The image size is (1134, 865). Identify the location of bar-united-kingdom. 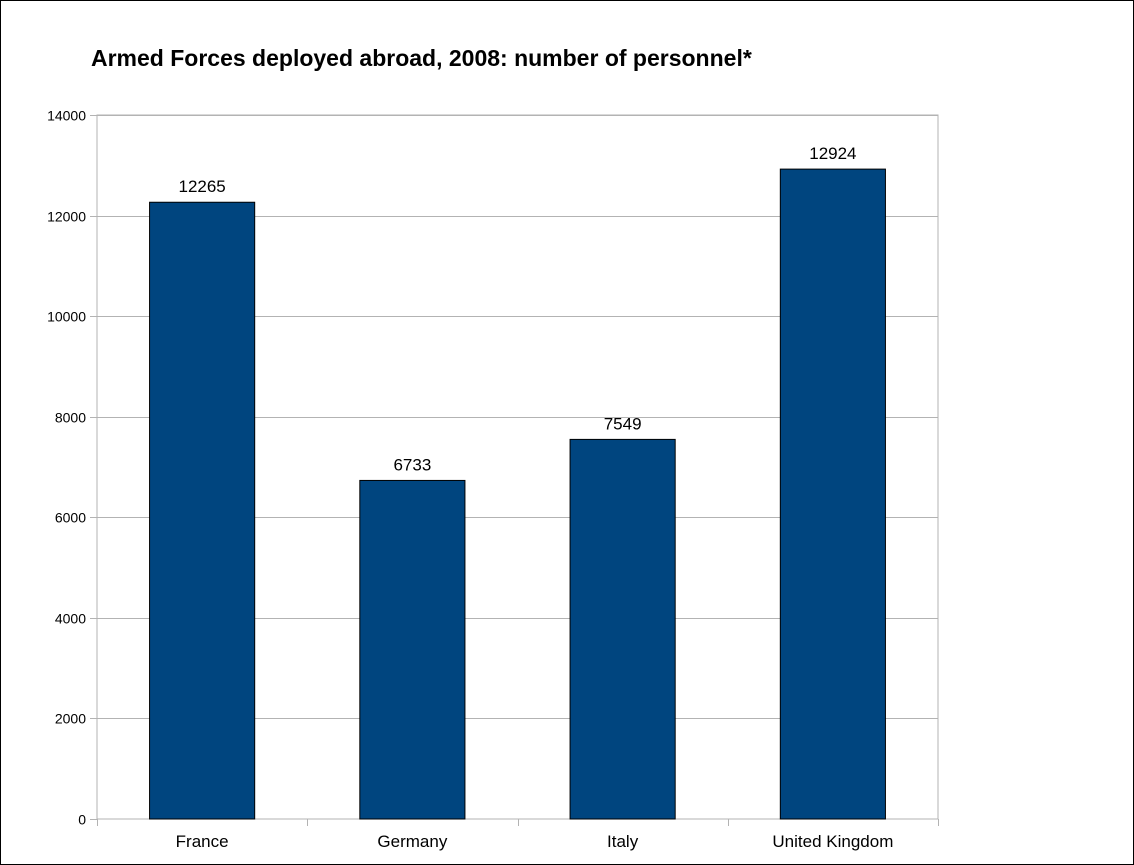
(832, 494).